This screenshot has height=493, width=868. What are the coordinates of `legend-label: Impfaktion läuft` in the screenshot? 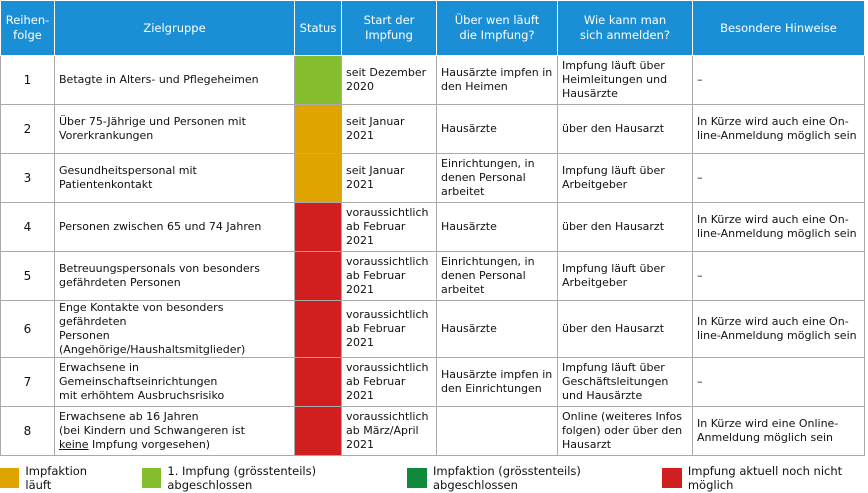 It's located at (56, 478).